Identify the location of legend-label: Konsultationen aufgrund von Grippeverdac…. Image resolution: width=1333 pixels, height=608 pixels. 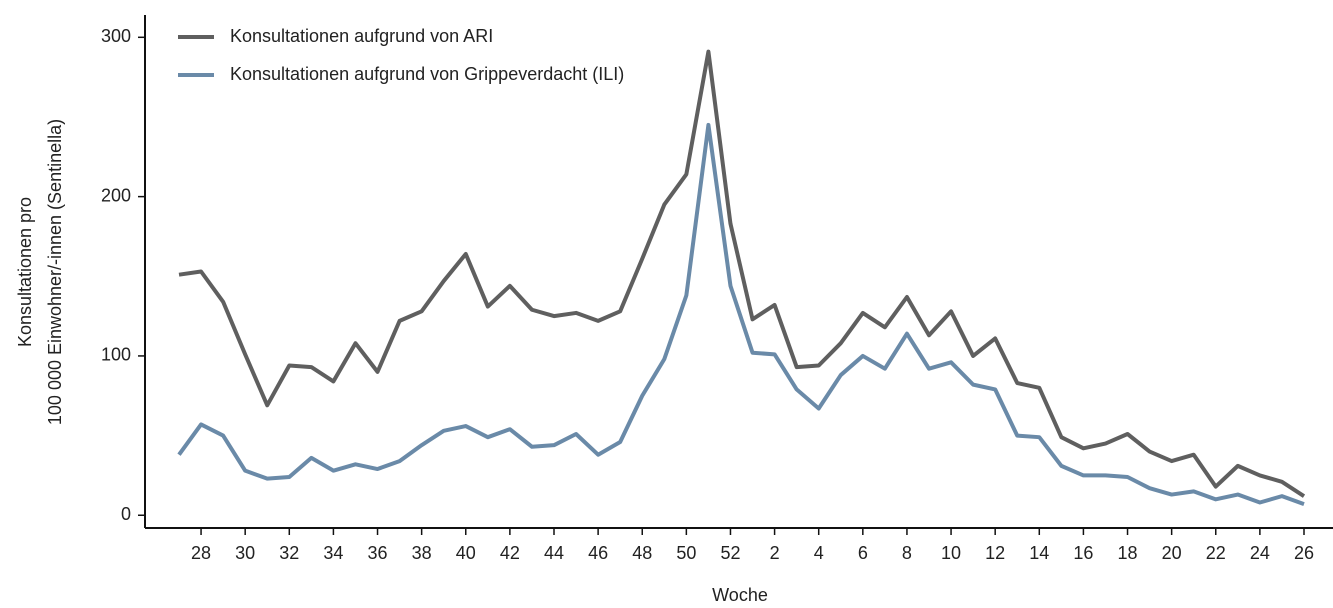
(427, 74).